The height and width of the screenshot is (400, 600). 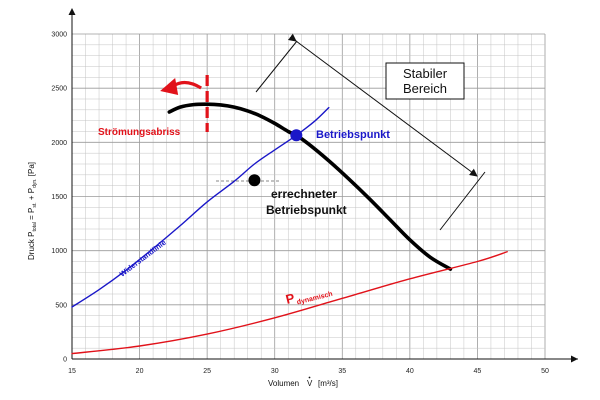 What do you see at coordinates (304, 194) in the screenshot?
I see `calculated-point-label-line1: errechneter` at bounding box center [304, 194].